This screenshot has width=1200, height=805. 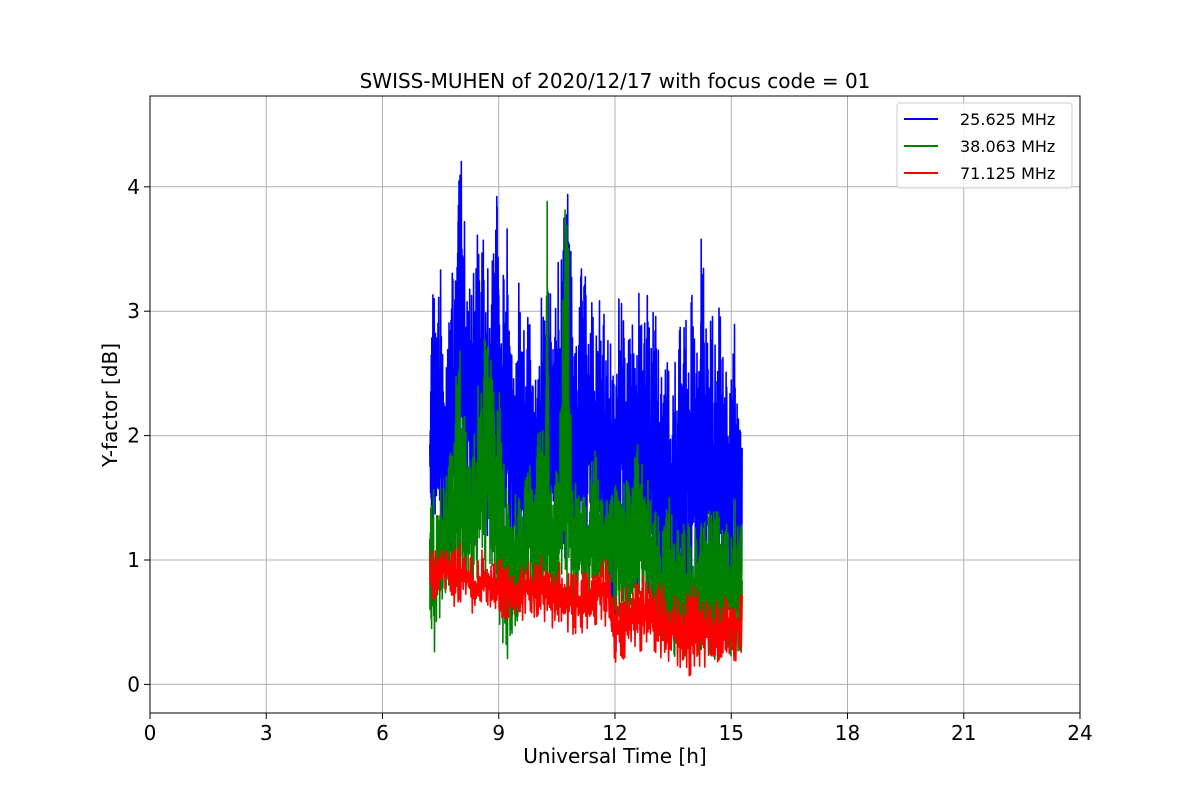 What do you see at coordinates (133, 311) in the screenshot?
I see `y-tick-label: 3` at bounding box center [133, 311].